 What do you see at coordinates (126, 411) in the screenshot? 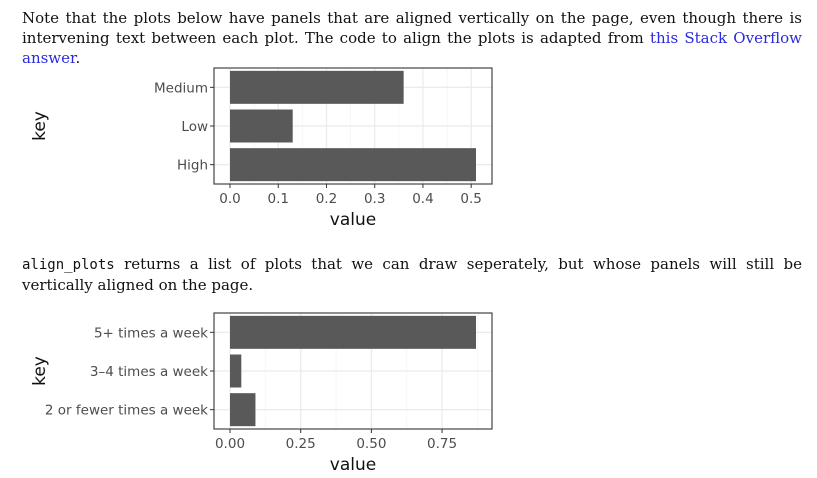
I see `y-tick-label: 2 or fewer times a week` at bounding box center [126, 411].